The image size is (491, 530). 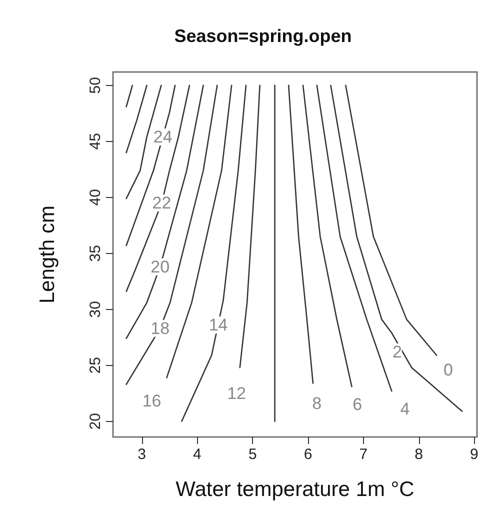 I want to click on y-axis-title: Length cm, so click(x=47, y=254).